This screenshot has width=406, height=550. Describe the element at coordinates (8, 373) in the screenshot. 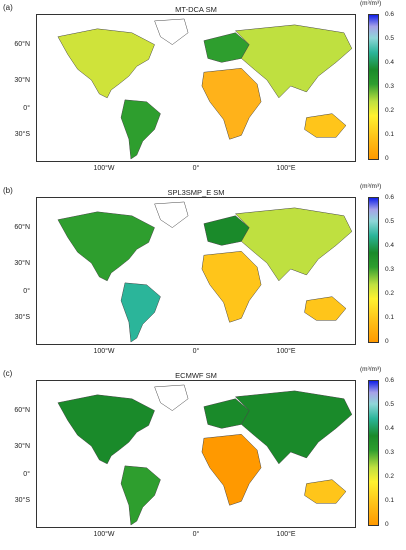

I see `panel-letter: (c)` at that location.